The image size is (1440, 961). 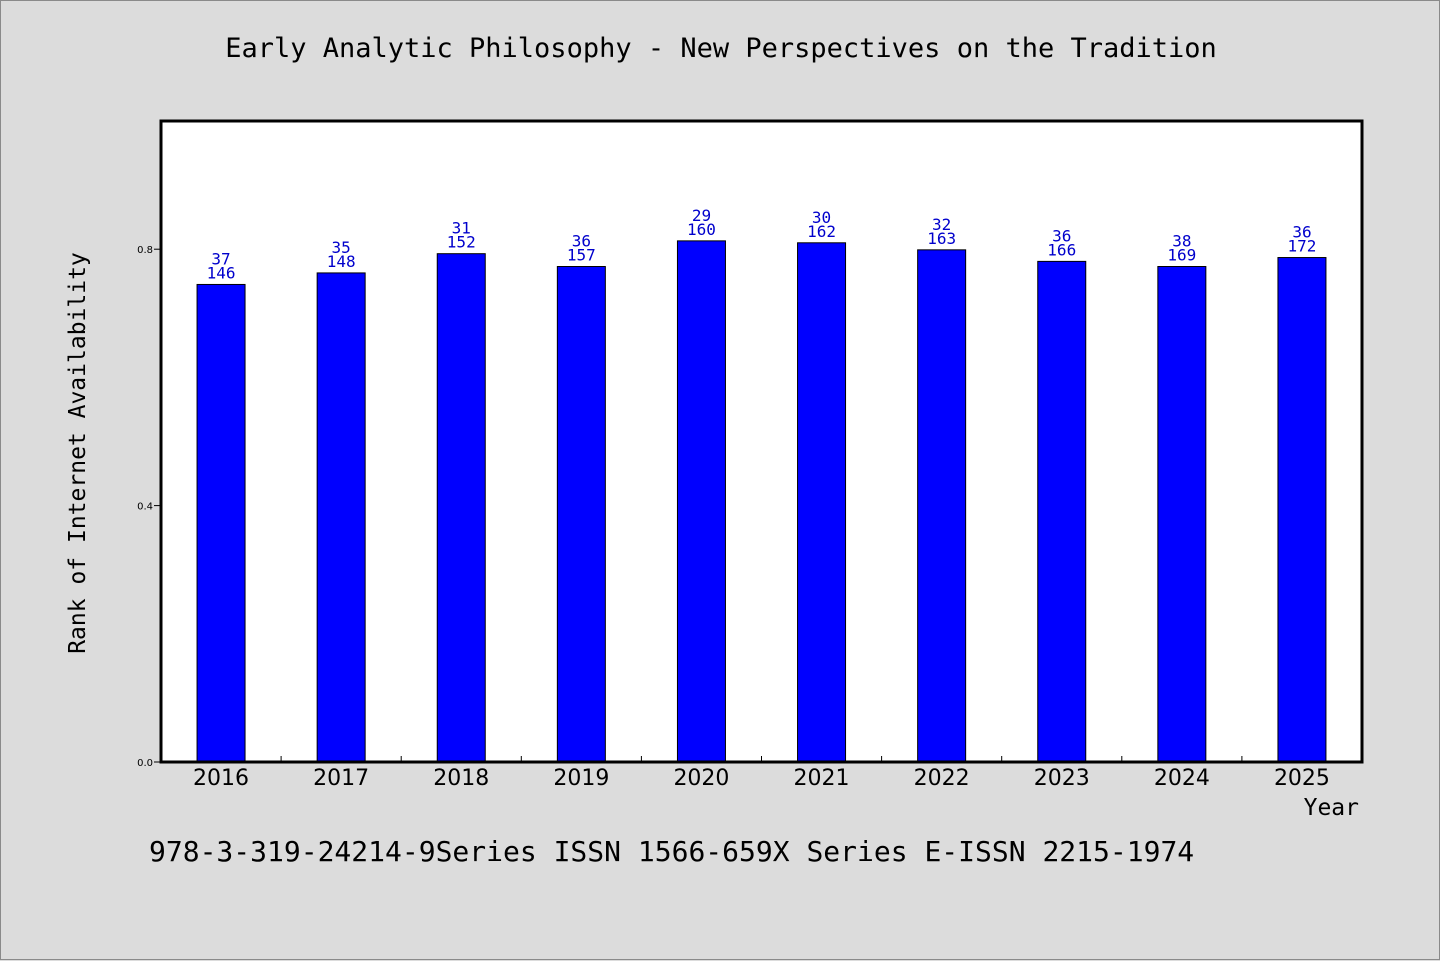 I want to click on x-tick-label: 2018, so click(x=461, y=778).